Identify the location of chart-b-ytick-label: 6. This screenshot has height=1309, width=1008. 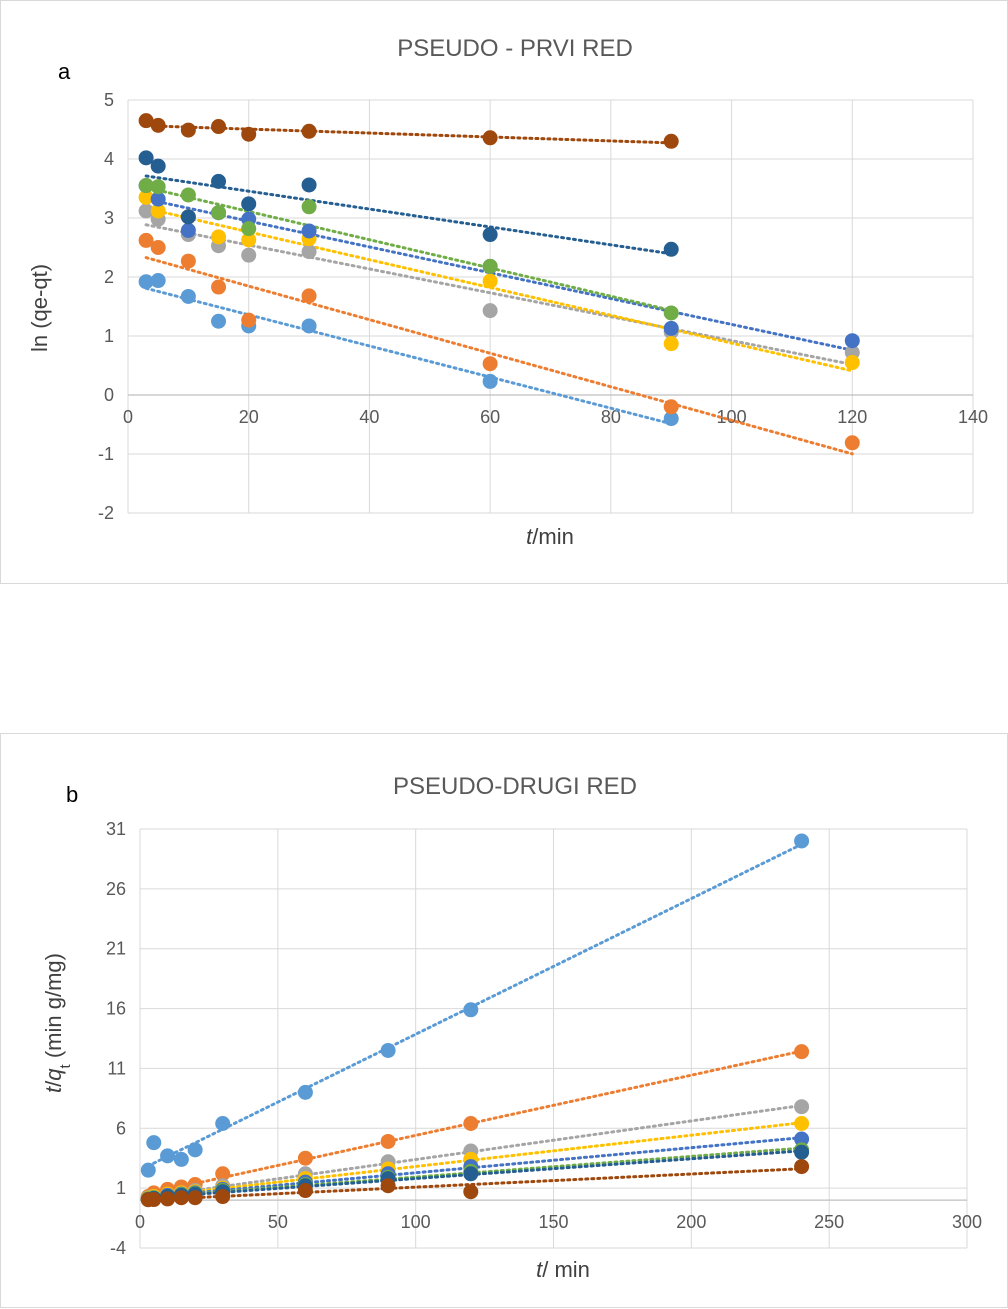
(121, 1128).